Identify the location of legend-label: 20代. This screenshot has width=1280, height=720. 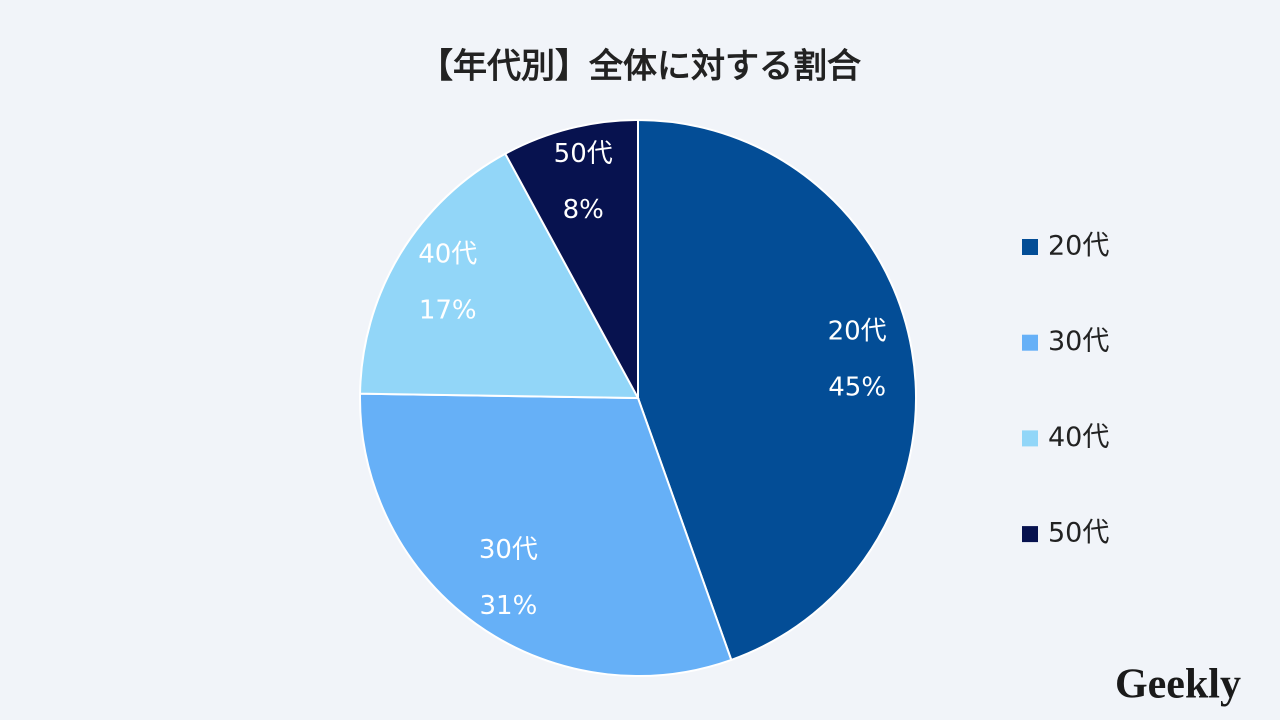
(1078, 246).